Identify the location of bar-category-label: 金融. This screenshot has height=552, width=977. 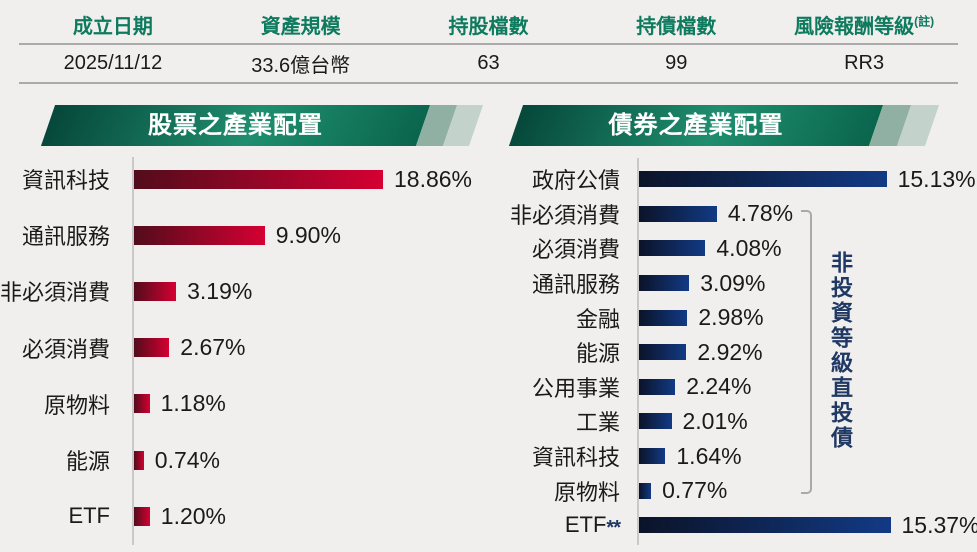
(597, 319).